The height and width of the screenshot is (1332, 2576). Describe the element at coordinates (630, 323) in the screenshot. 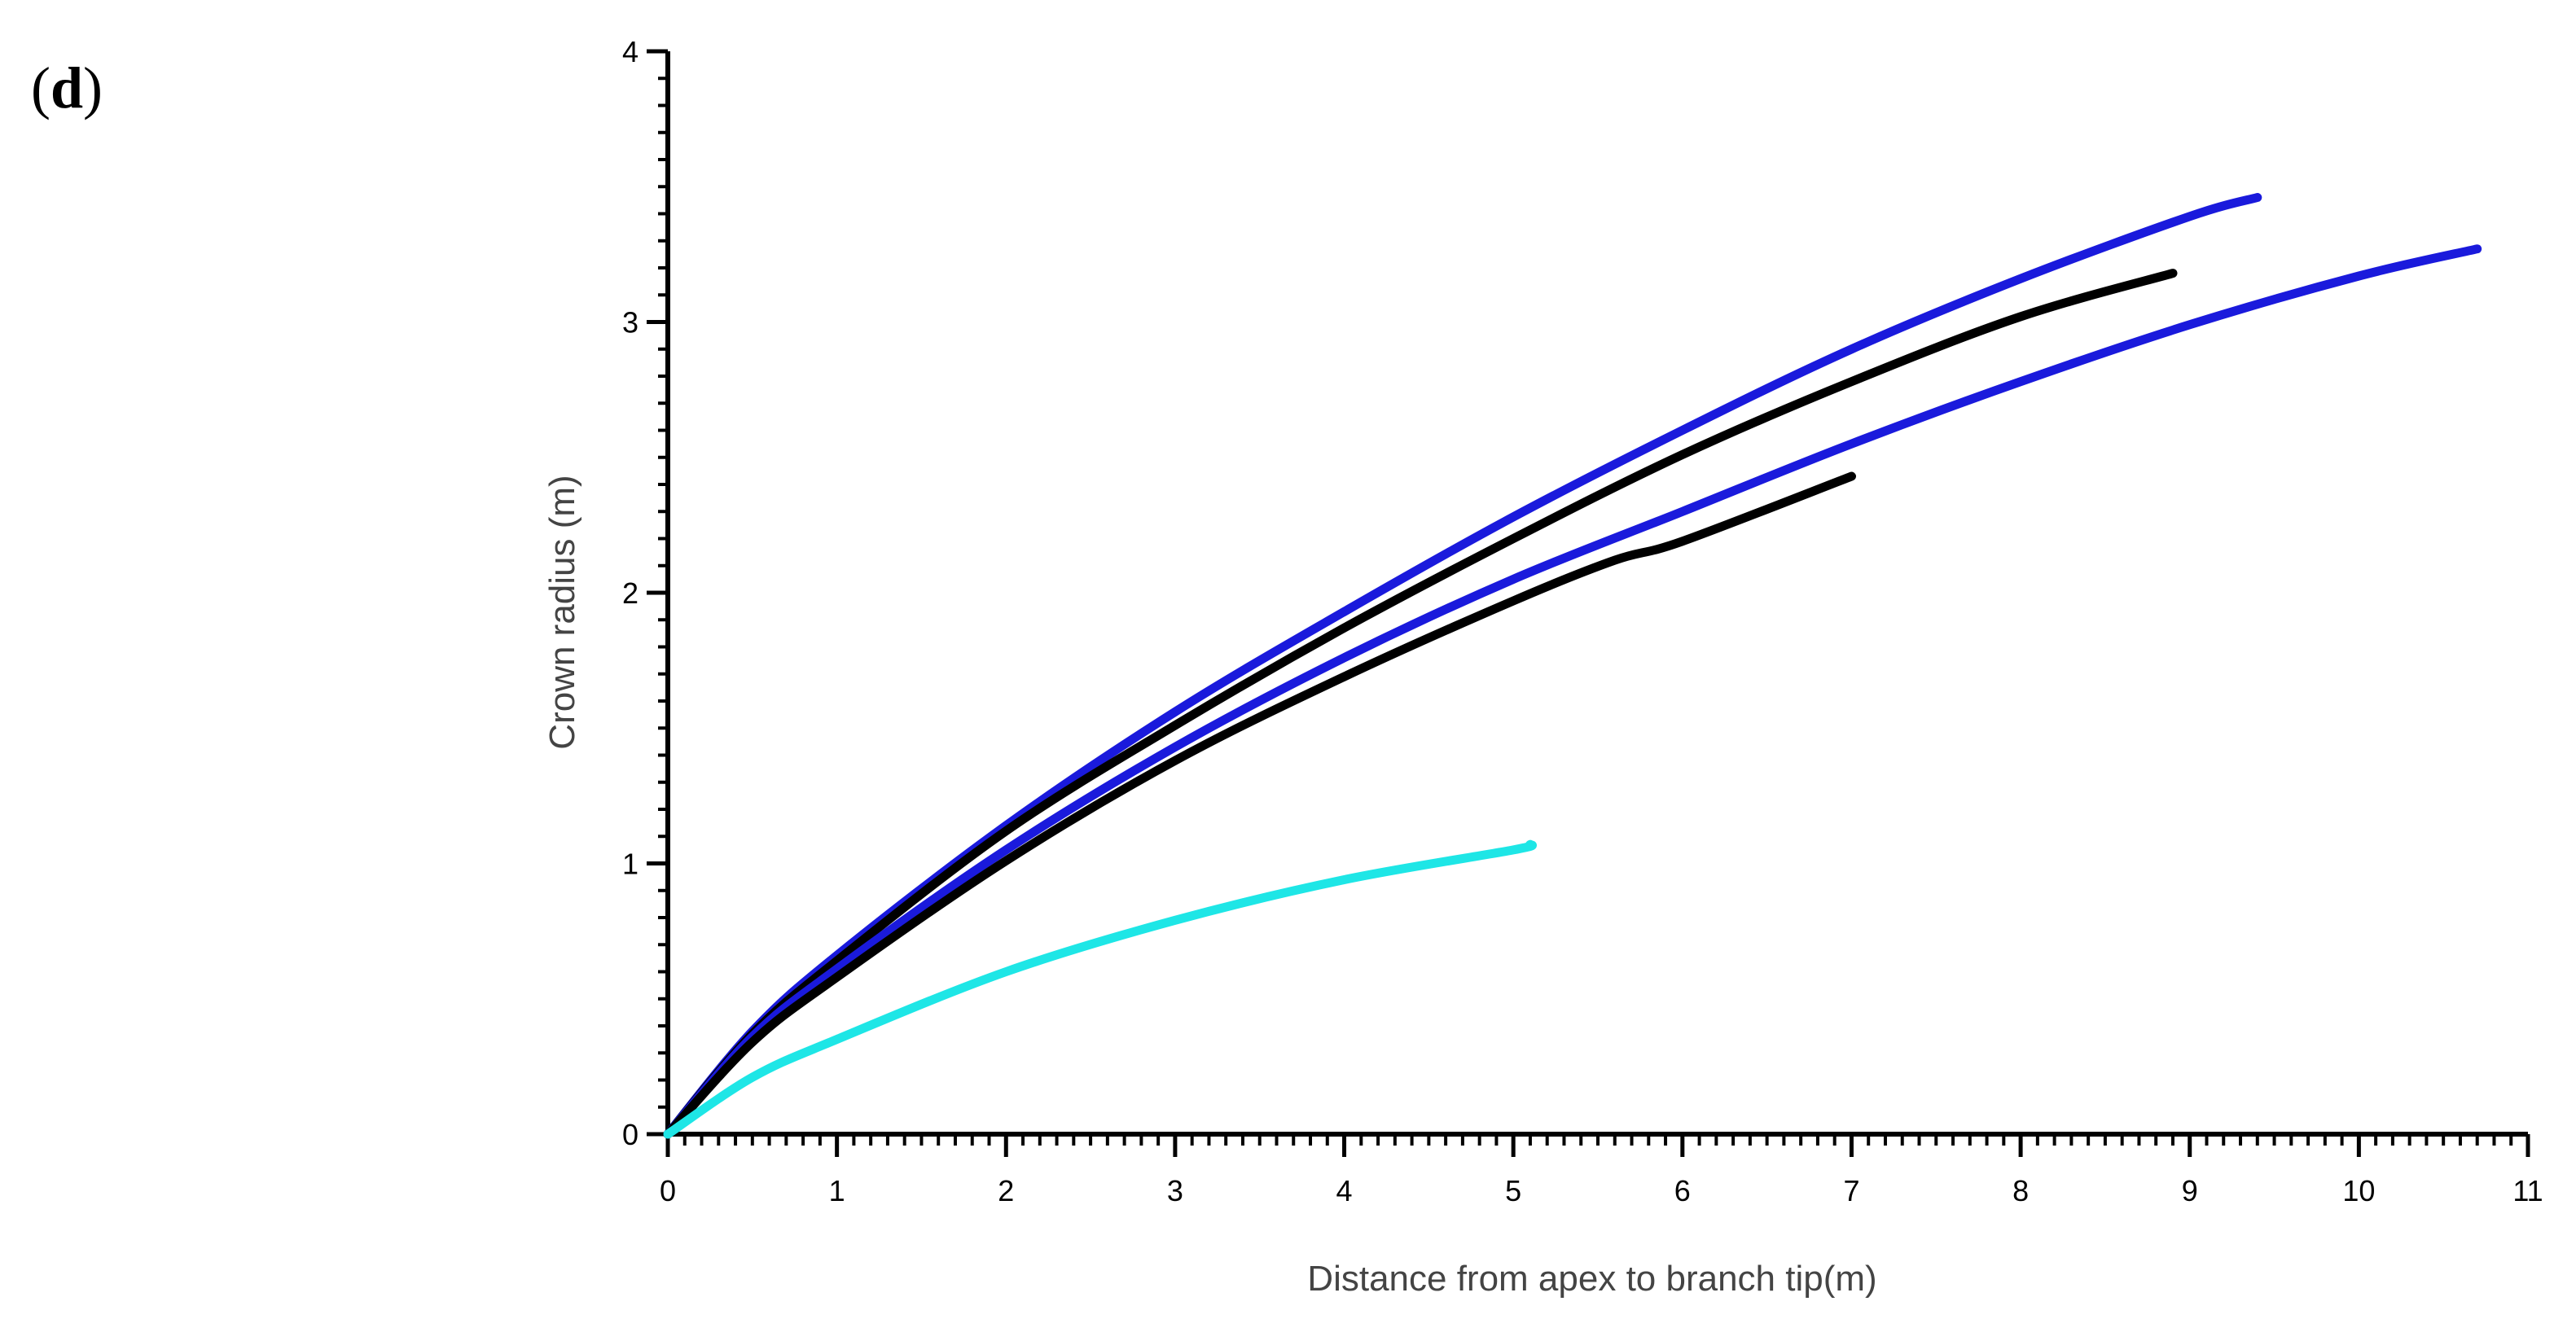

I see `y-tick-label: 3` at that location.